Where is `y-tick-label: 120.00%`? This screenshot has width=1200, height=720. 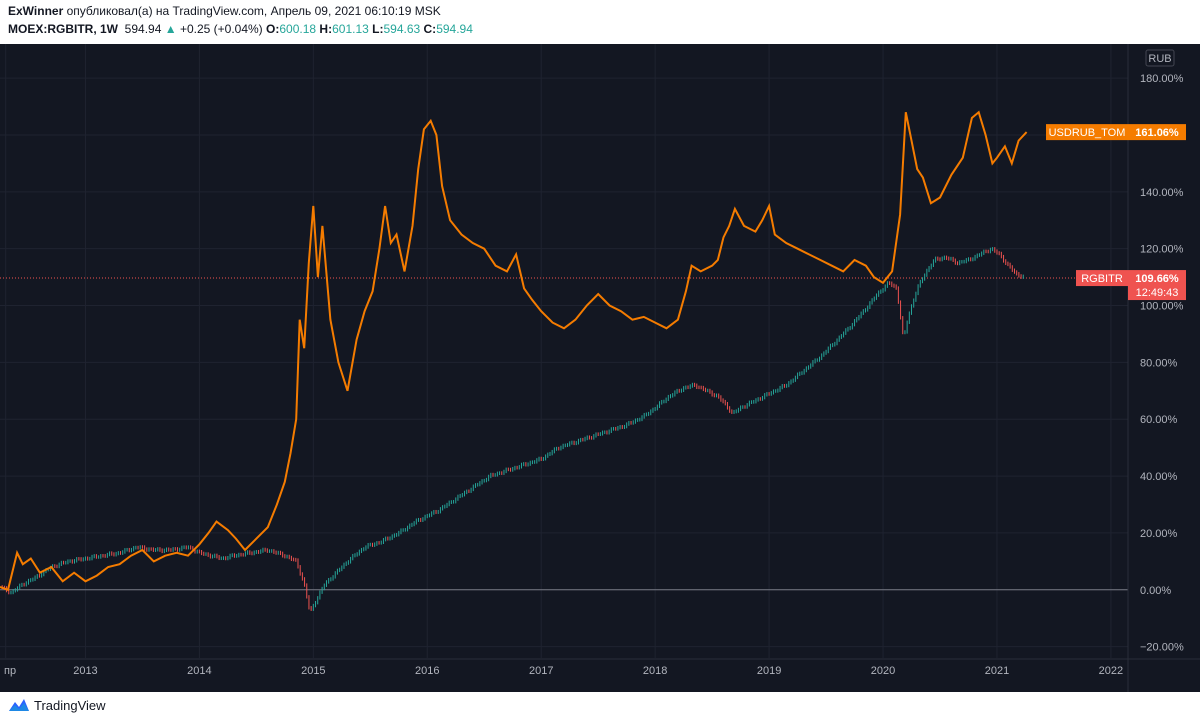
y-tick-label: 120.00% is located at coordinates (1162, 250).